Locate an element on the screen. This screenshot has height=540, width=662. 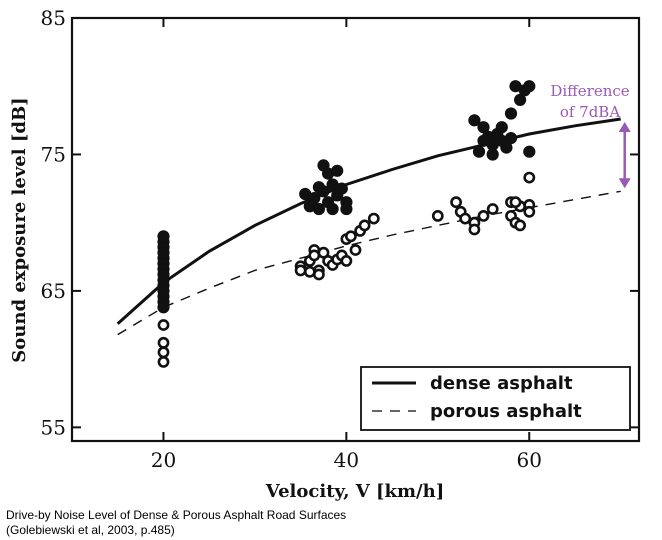
difference-annotation: Difference of 7dBA is located at coordinates (590, 135).